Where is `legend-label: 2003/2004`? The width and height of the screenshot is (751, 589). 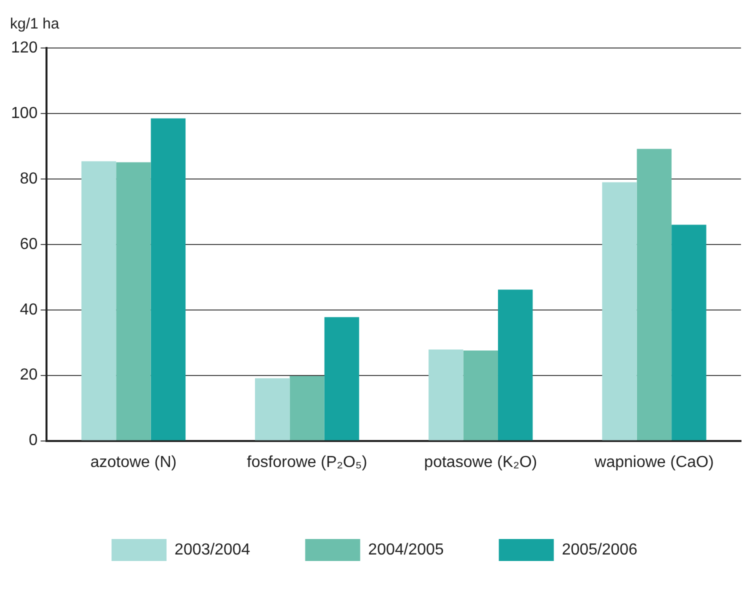
legend-label: 2003/2004 is located at coordinates (212, 549).